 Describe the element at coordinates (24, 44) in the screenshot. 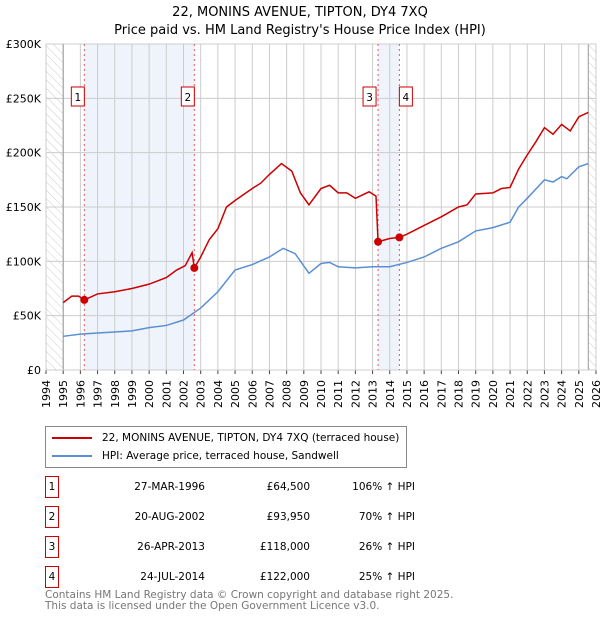

I see `y-tick-label: £300K` at that location.